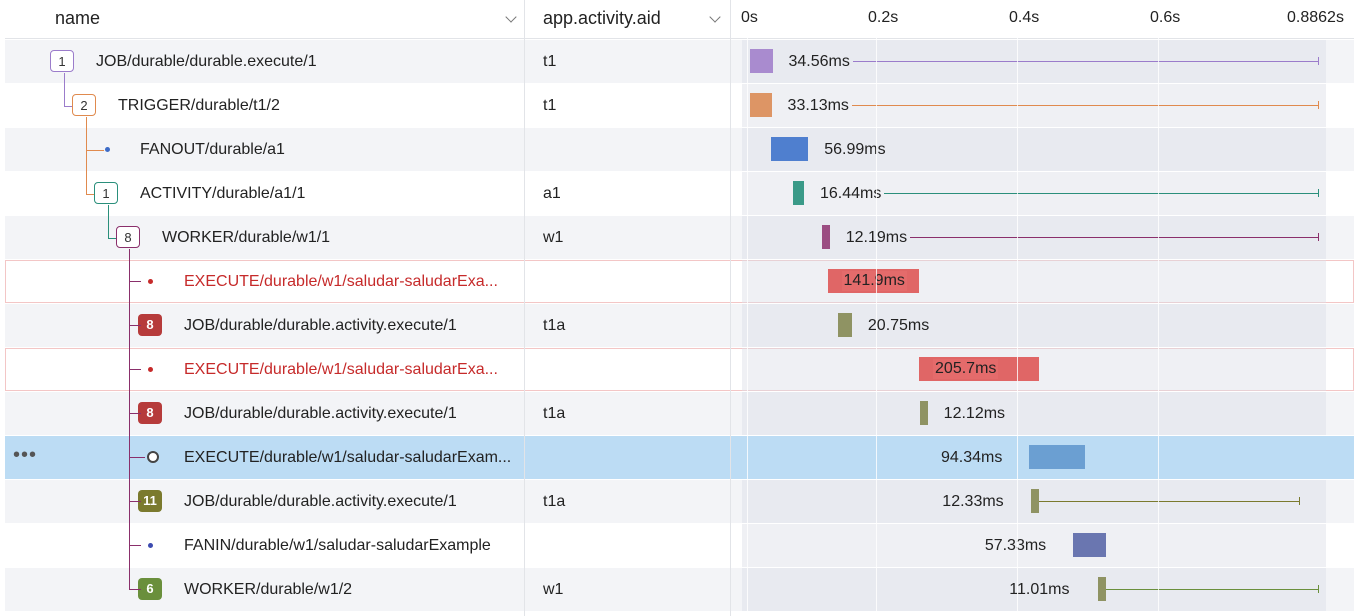  I want to click on span-name: FANOUT/durable/a1, so click(212, 149).